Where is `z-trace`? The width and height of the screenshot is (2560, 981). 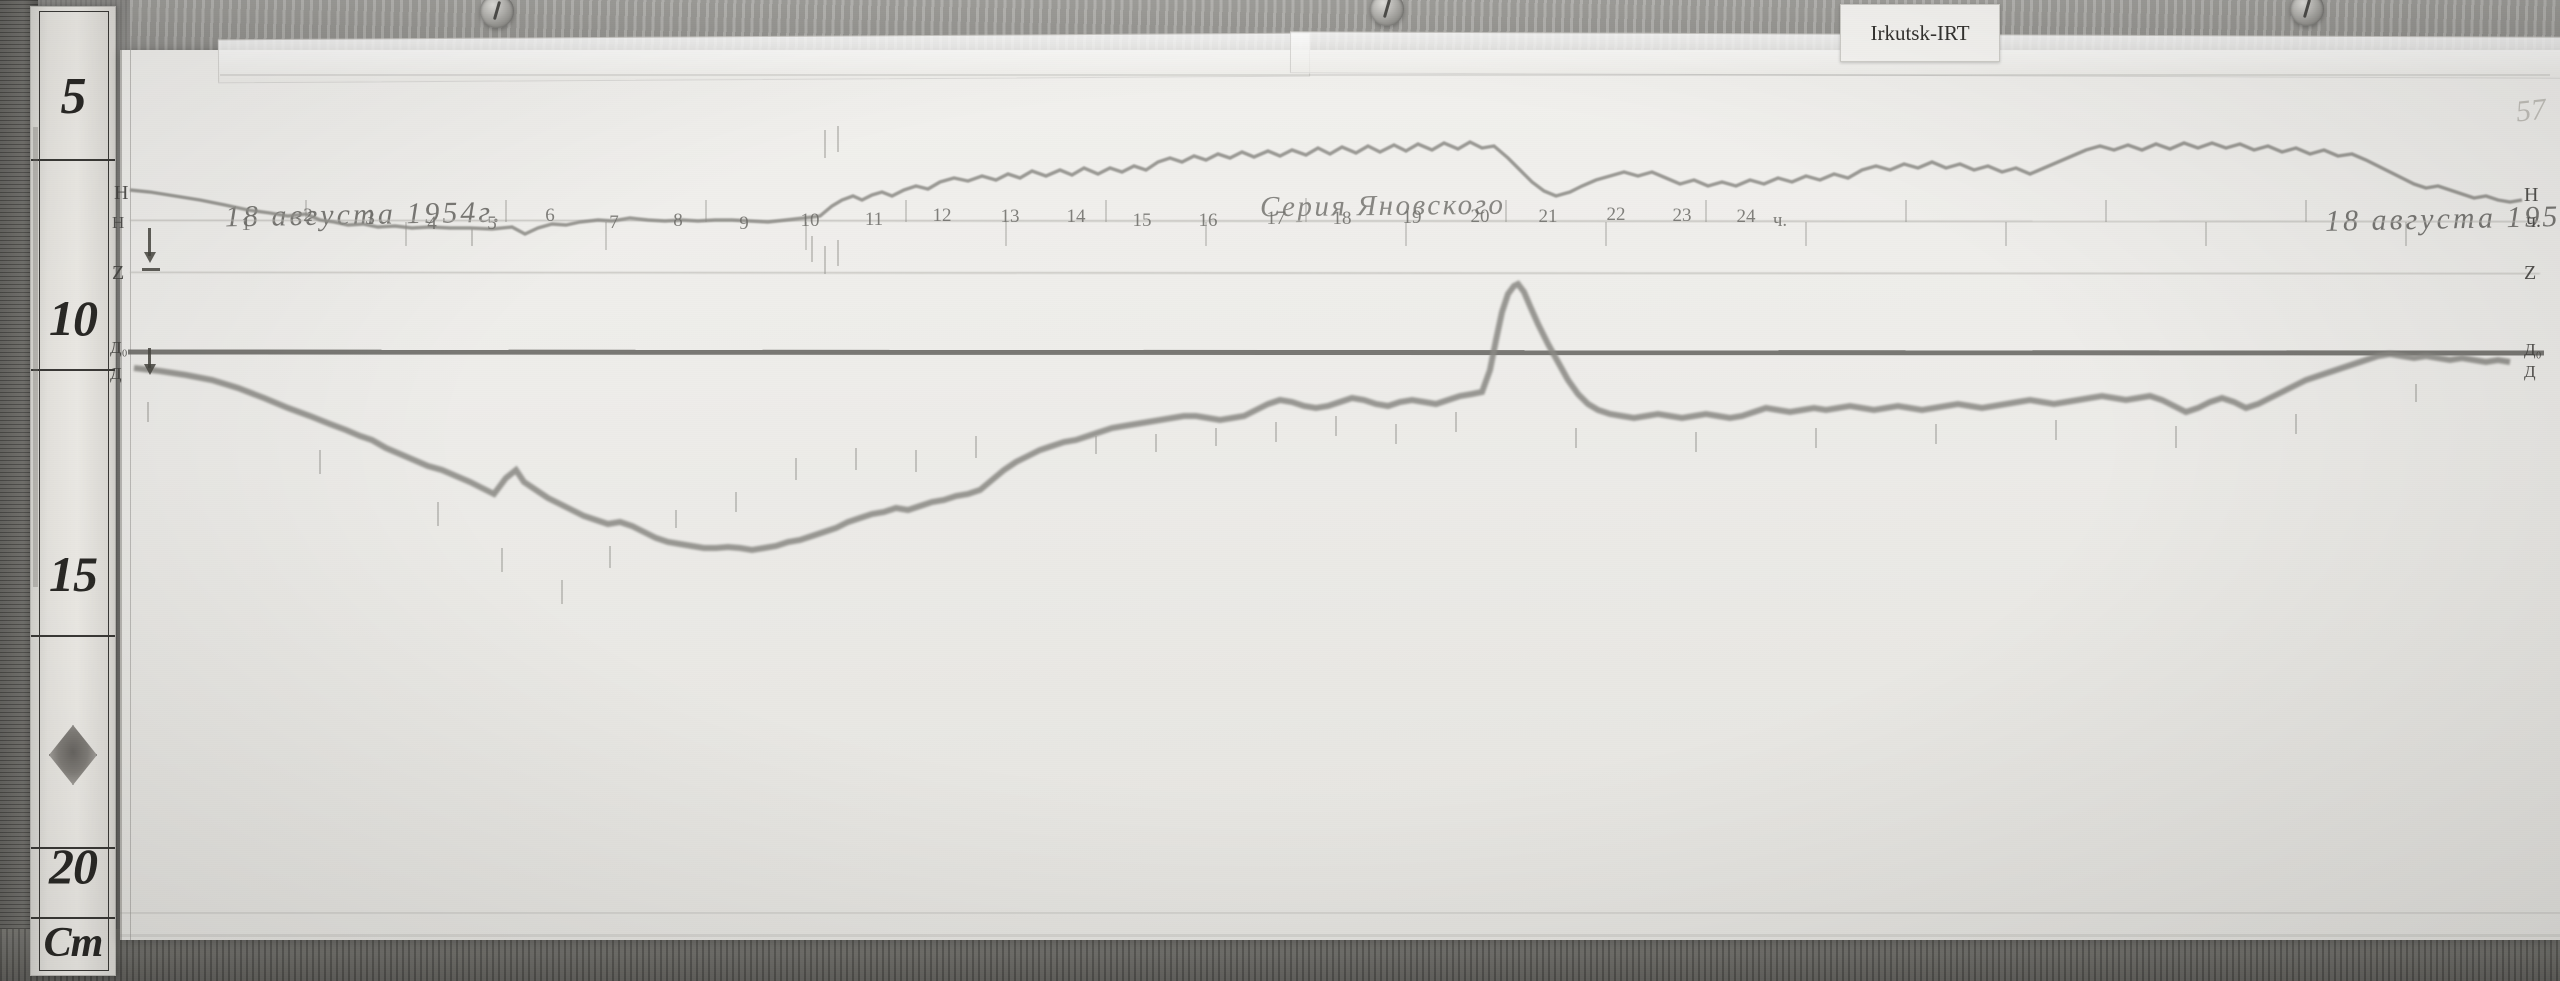
z-trace is located at coordinates (1335, 273).